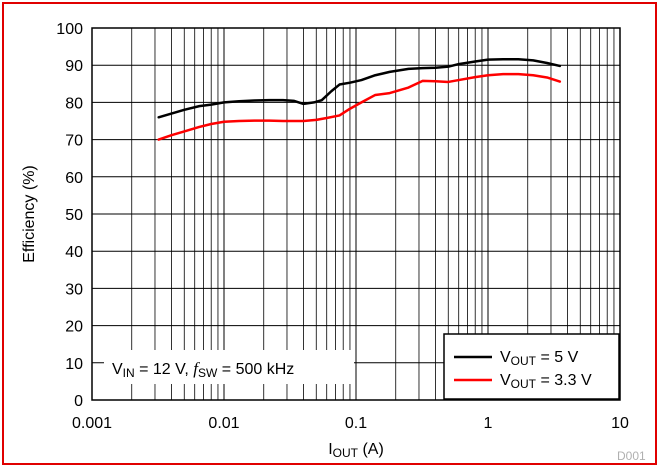  I want to click on x-tick-label: 1, so click(488, 423).